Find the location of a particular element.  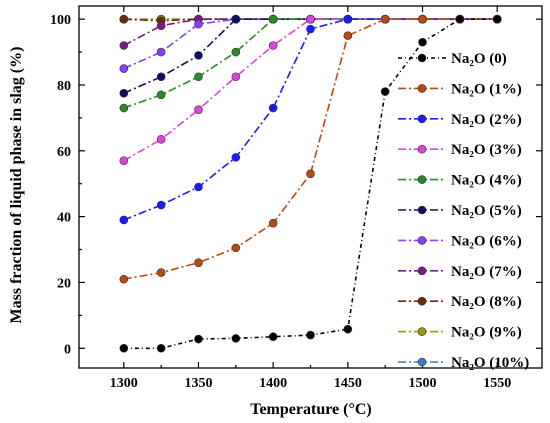

legend-item: Na₂O (7%) is located at coordinates (460, 272).